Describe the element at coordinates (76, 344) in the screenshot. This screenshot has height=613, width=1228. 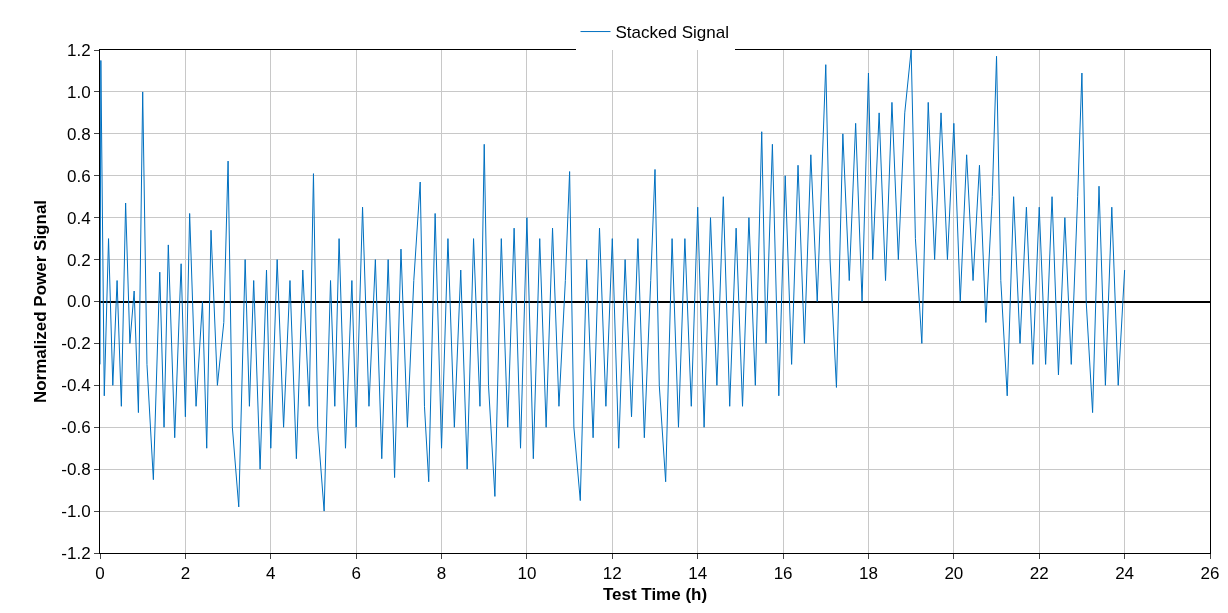
I see `y-tick-label: -0.2` at that location.